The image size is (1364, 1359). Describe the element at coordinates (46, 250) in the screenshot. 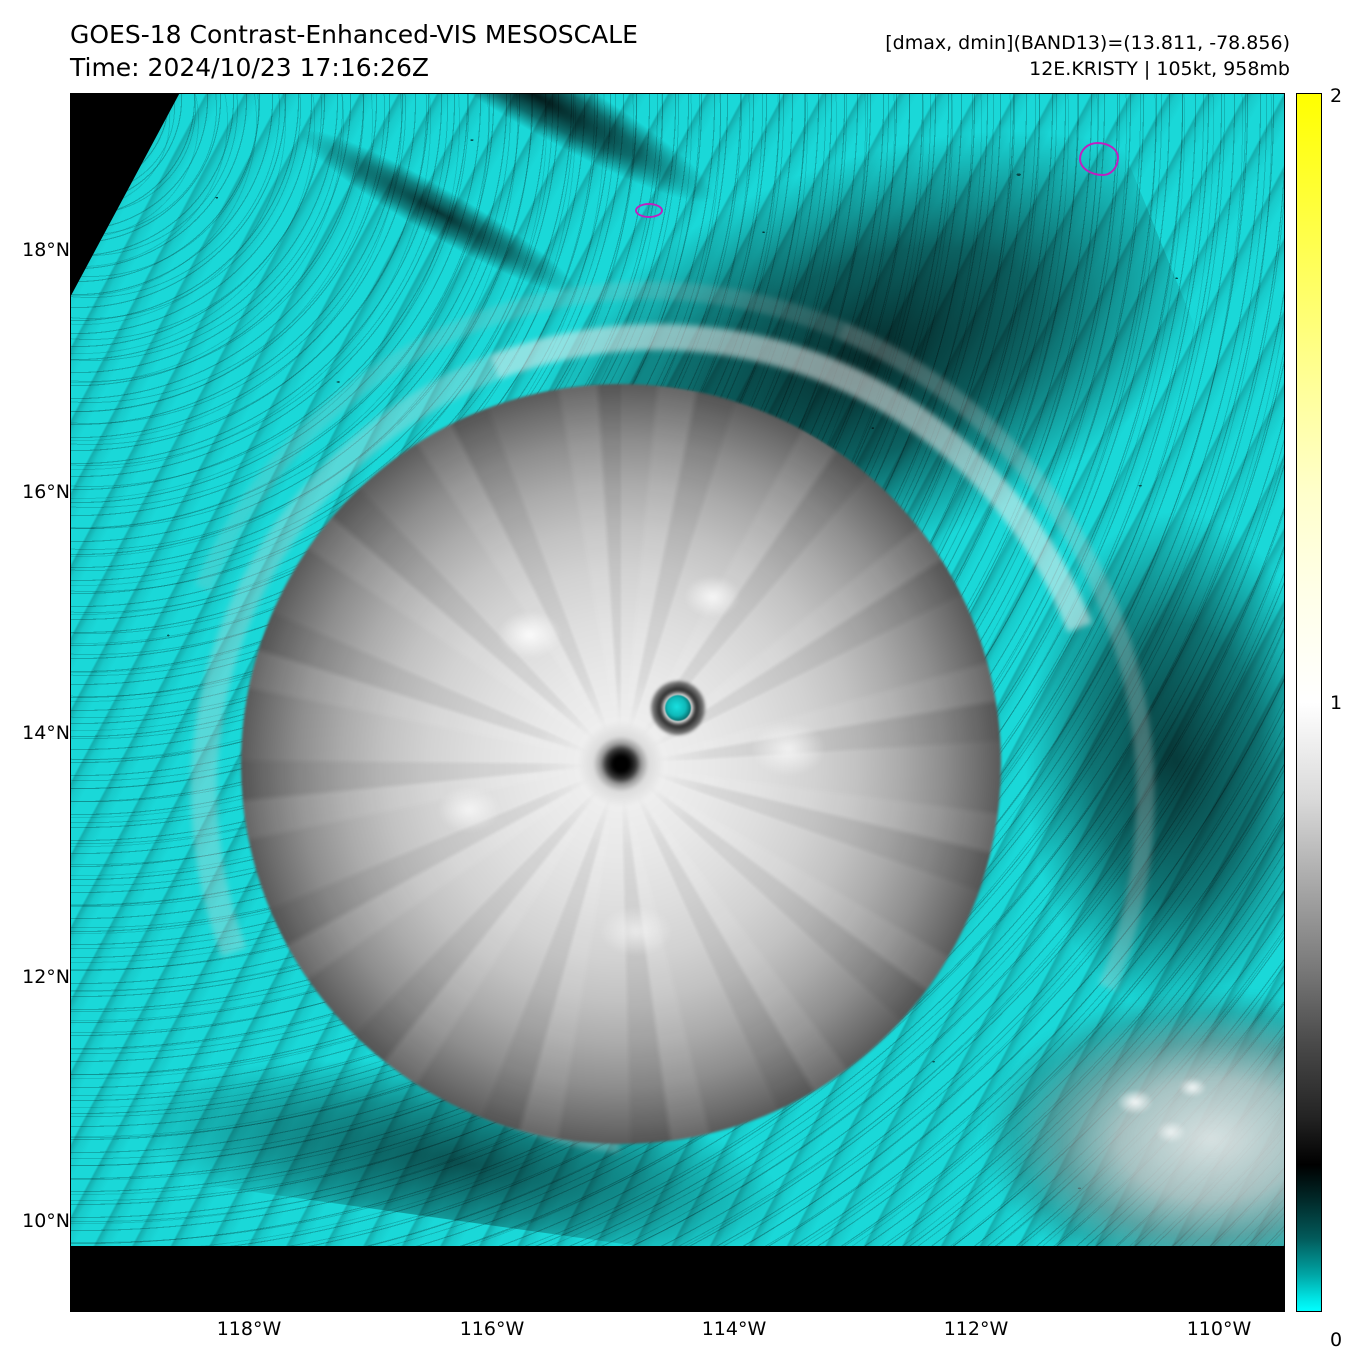

I see `y-axis-tick-18n: 18°N` at that location.